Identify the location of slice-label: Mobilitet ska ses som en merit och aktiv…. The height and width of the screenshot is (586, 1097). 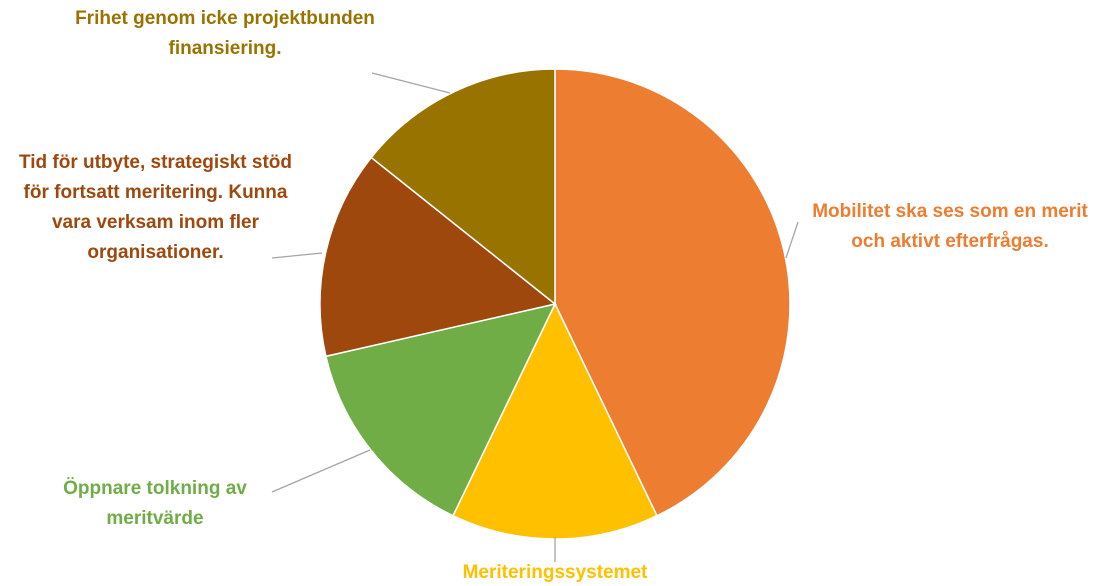
(950, 226).